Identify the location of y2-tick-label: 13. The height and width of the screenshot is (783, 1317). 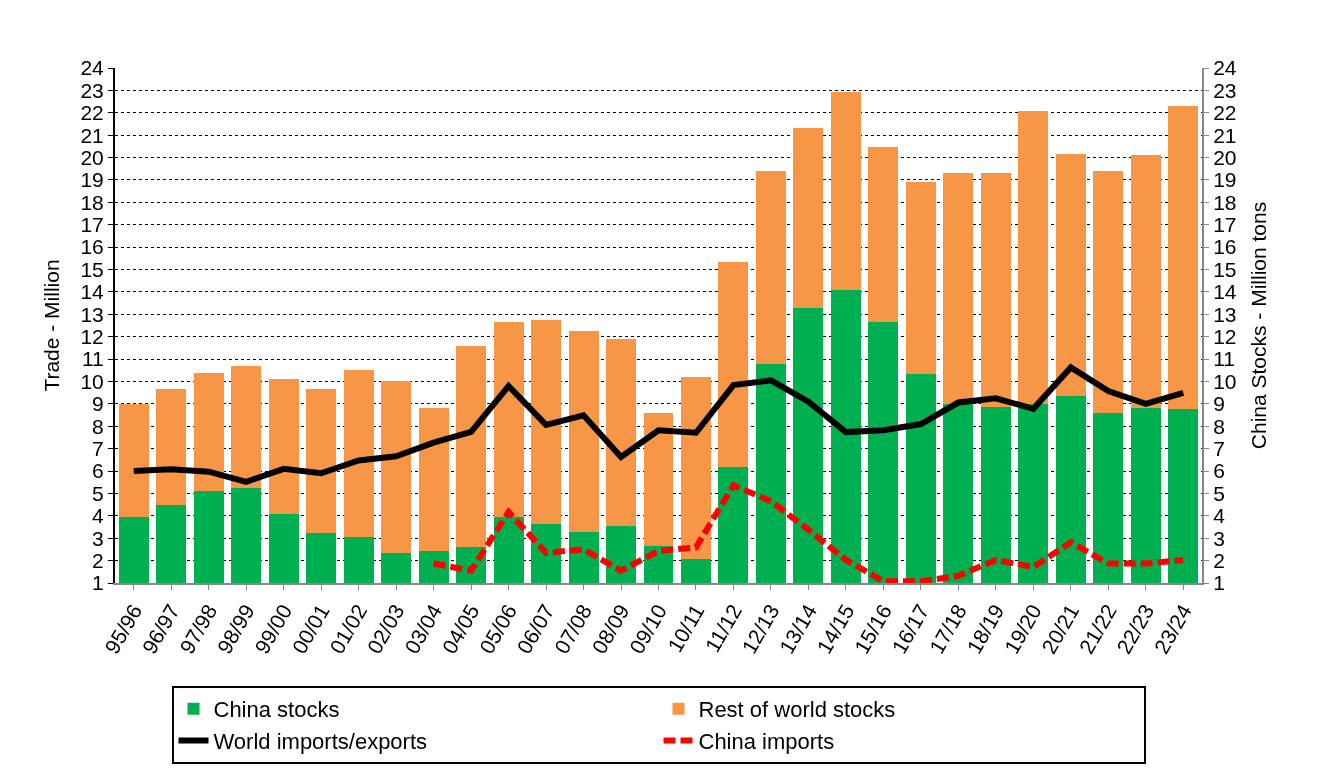
(1225, 314).